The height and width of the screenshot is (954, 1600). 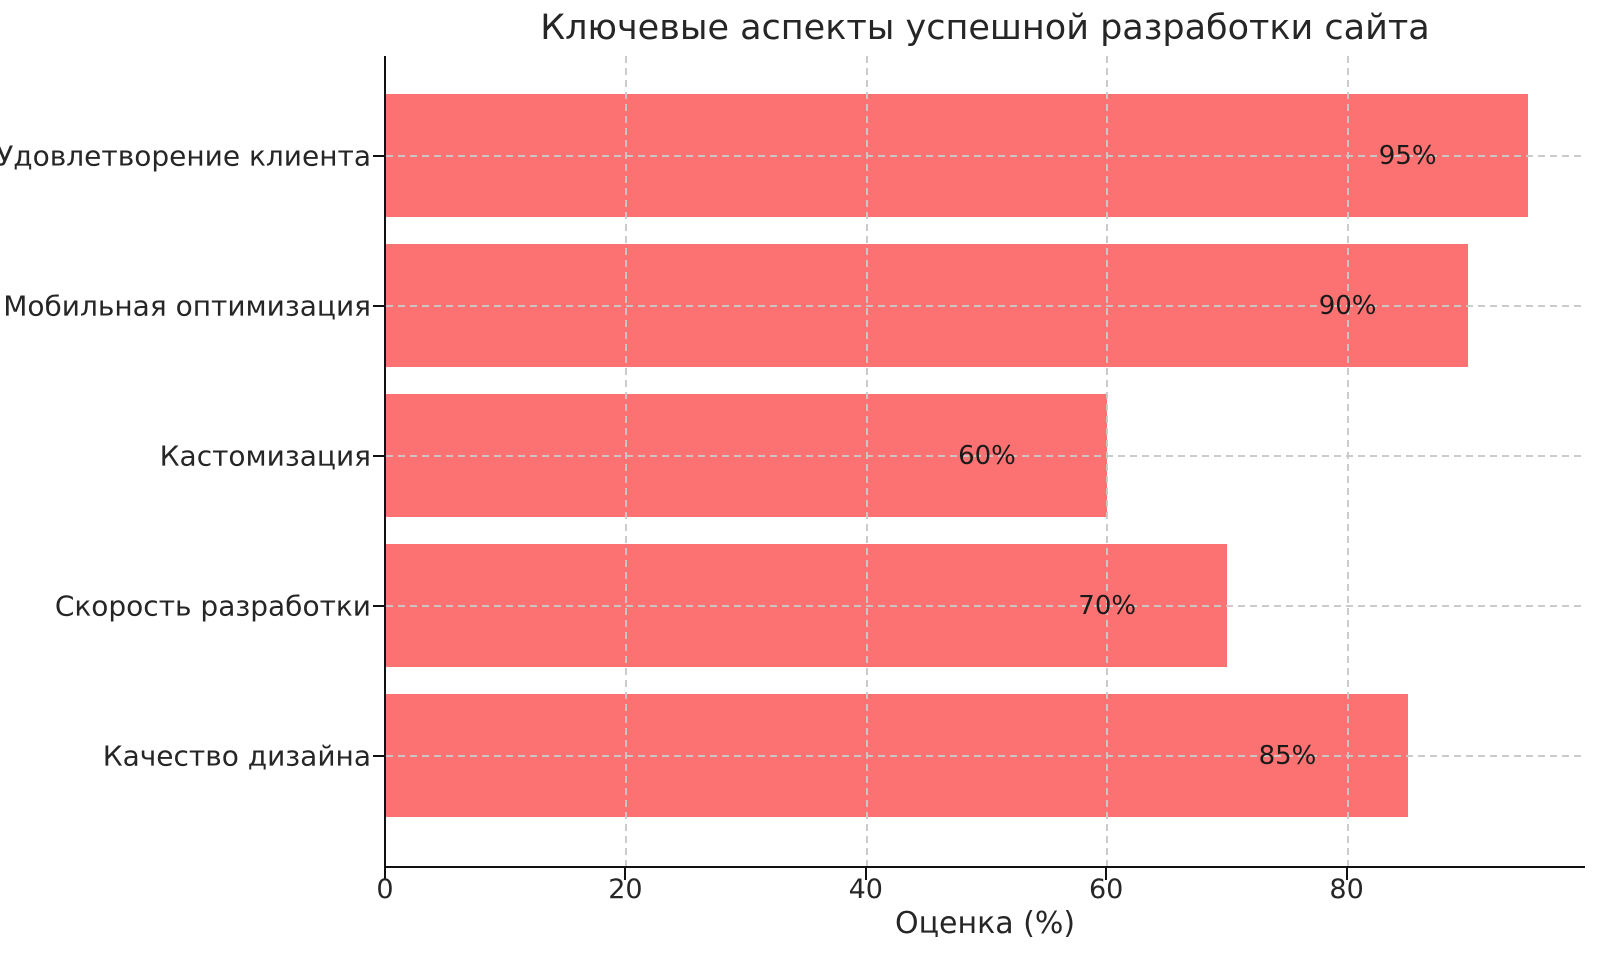 What do you see at coordinates (187, 305) in the screenshot?
I see `y-tick-label: Мобильная оптимизация` at bounding box center [187, 305].